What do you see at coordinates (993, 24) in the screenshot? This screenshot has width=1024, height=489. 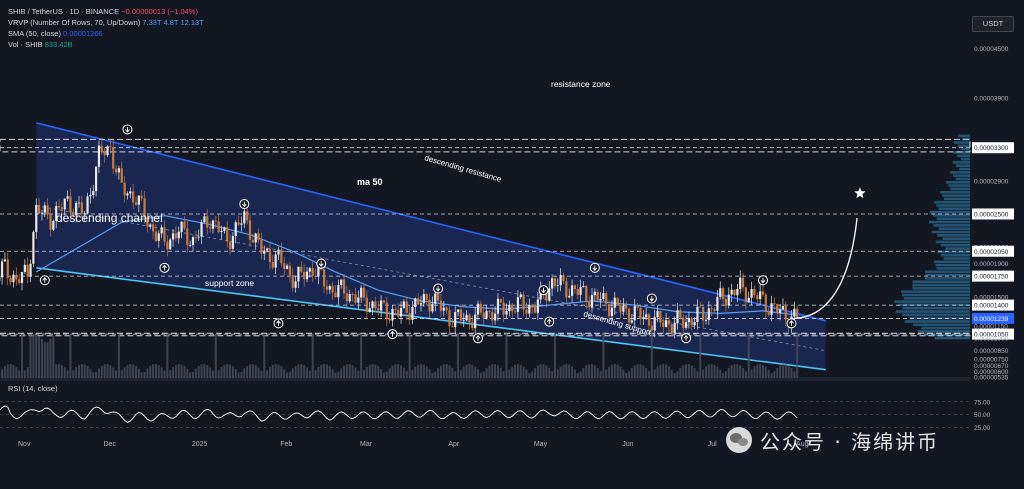 I see `currency-badge: USDT` at bounding box center [993, 24].